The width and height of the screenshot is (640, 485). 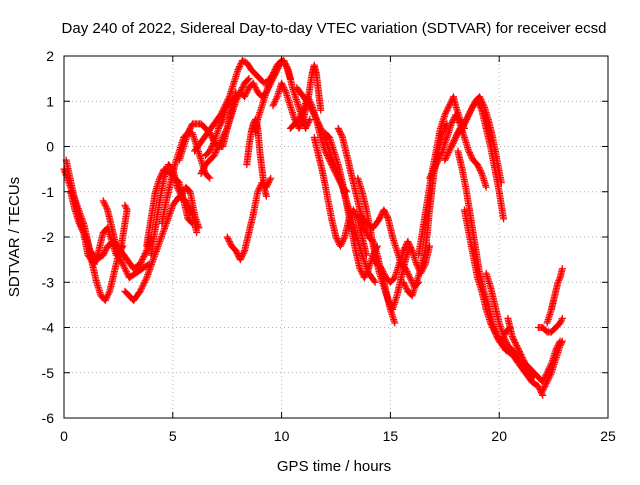 I want to click on data-series-ag, so click(x=534, y=350).